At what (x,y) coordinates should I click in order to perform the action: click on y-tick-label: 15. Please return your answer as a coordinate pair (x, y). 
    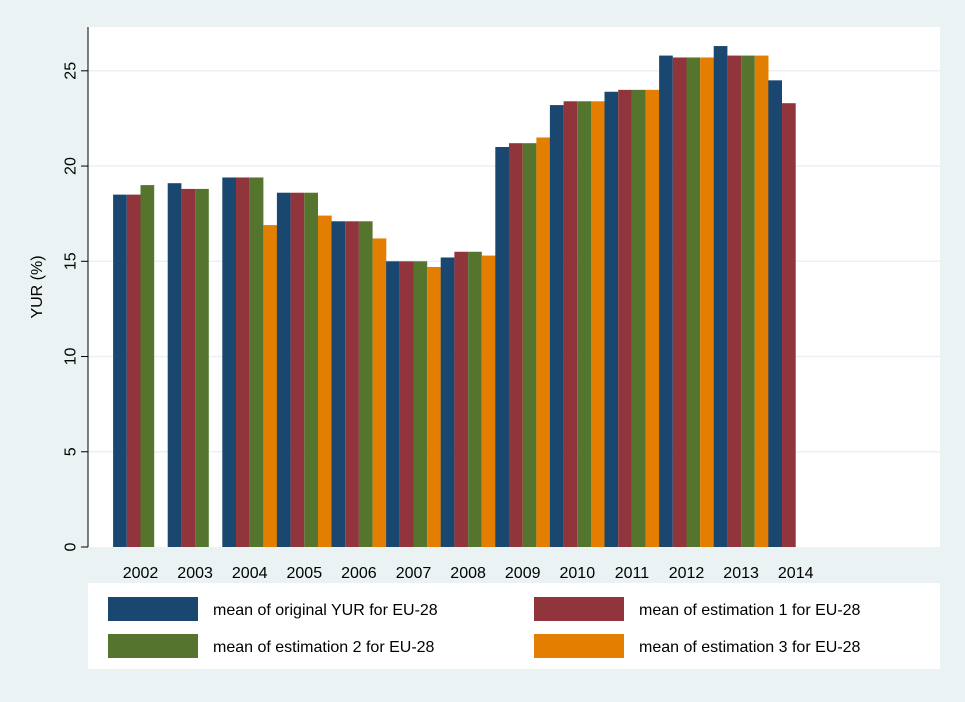
    Looking at the image, I should click on (71, 261).